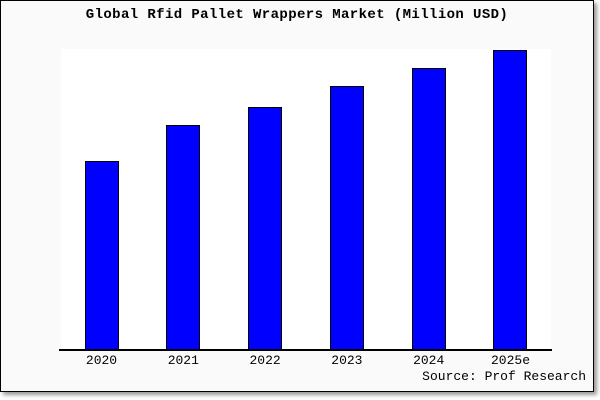 This screenshot has width=600, height=400. I want to click on x-axis-label-cell: 2024, so click(429, 360).